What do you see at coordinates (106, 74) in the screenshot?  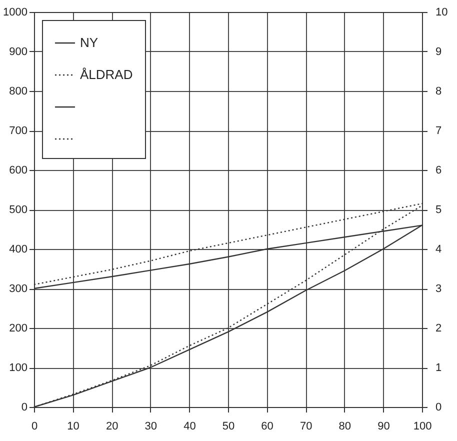 I see `legend-label: ÅLDRAD` at bounding box center [106, 74].